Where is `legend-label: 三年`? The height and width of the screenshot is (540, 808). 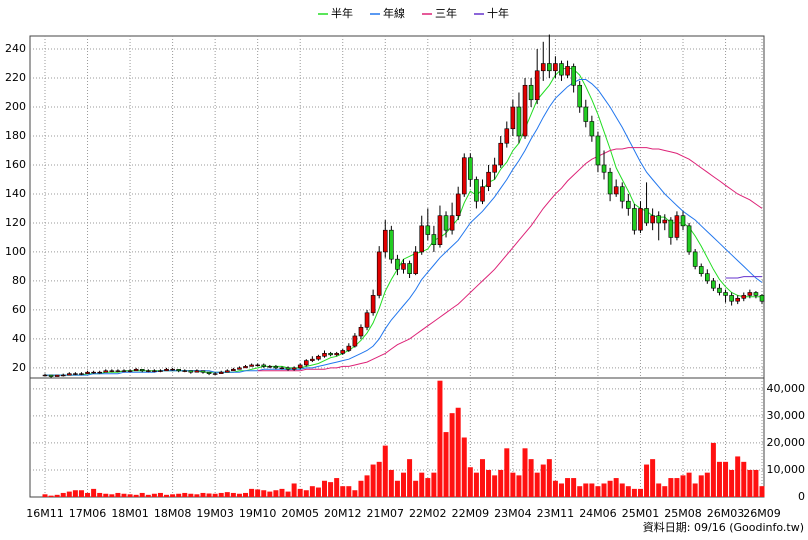 legend-label: 三年 is located at coordinates (446, 13).